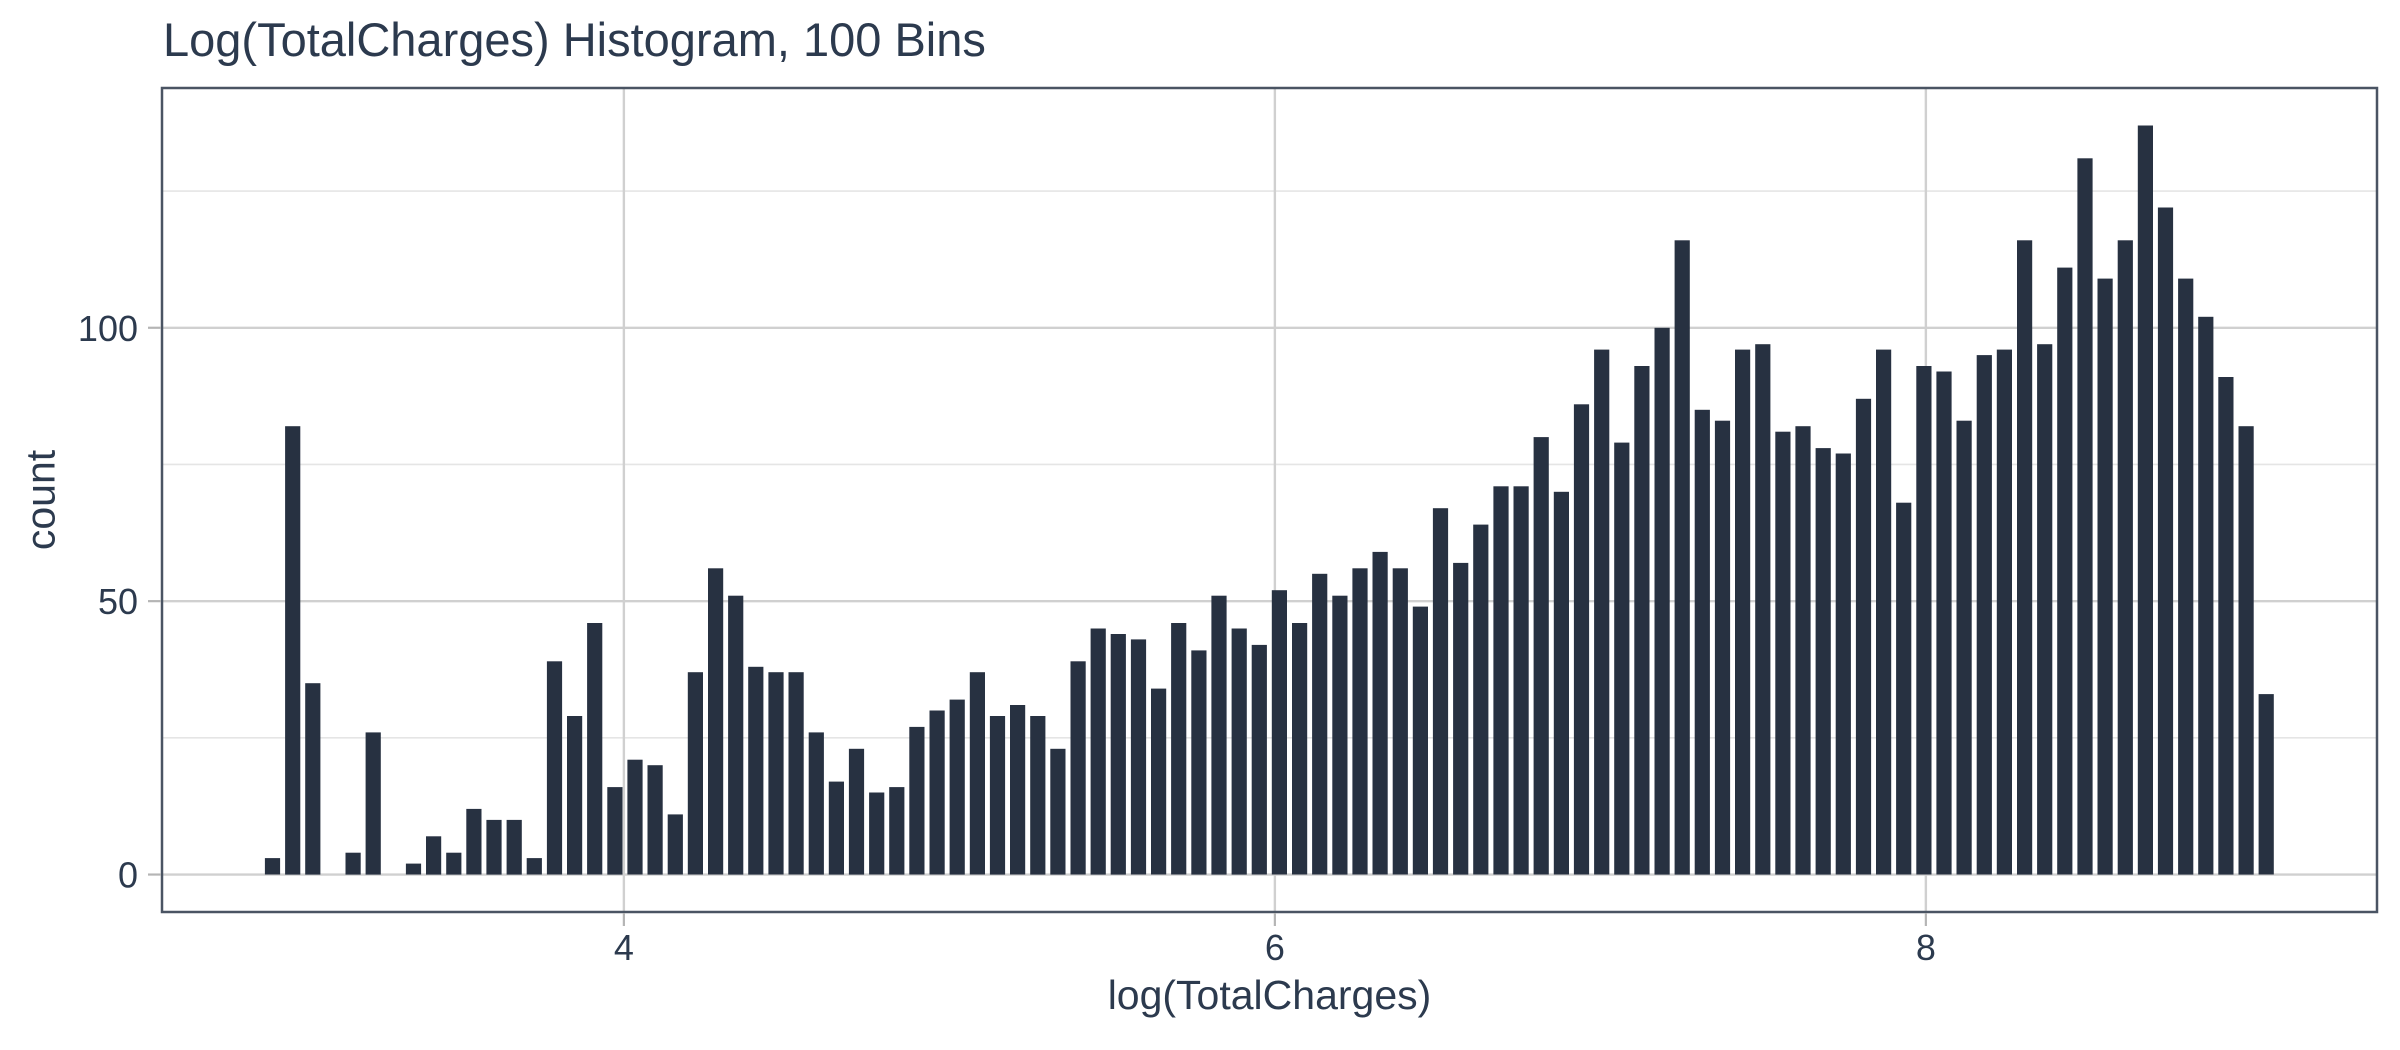  Describe the element at coordinates (118, 601) in the screenshot. I see `y-tick-label: 50` at that location.